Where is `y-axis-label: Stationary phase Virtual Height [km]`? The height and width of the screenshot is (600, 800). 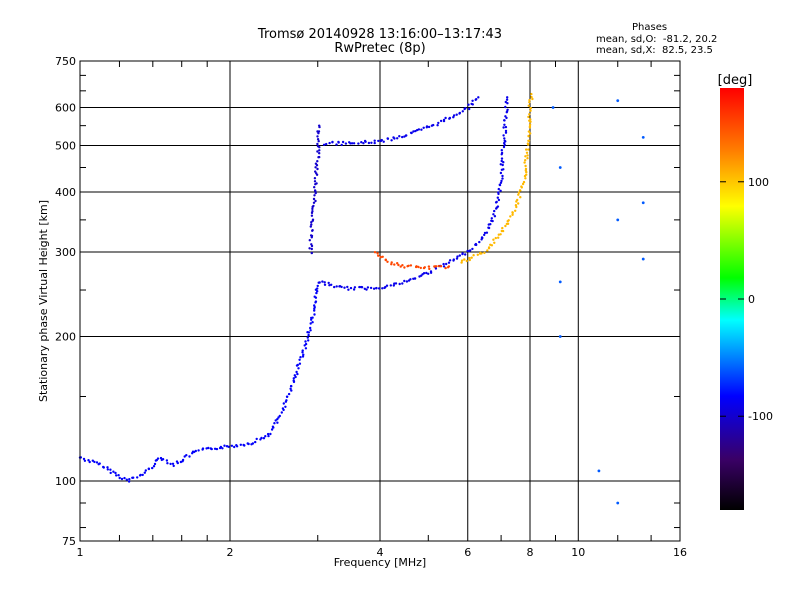
y-axis-label: Stationary phase Virtual Height [km] is located at coordinates (43, 301).